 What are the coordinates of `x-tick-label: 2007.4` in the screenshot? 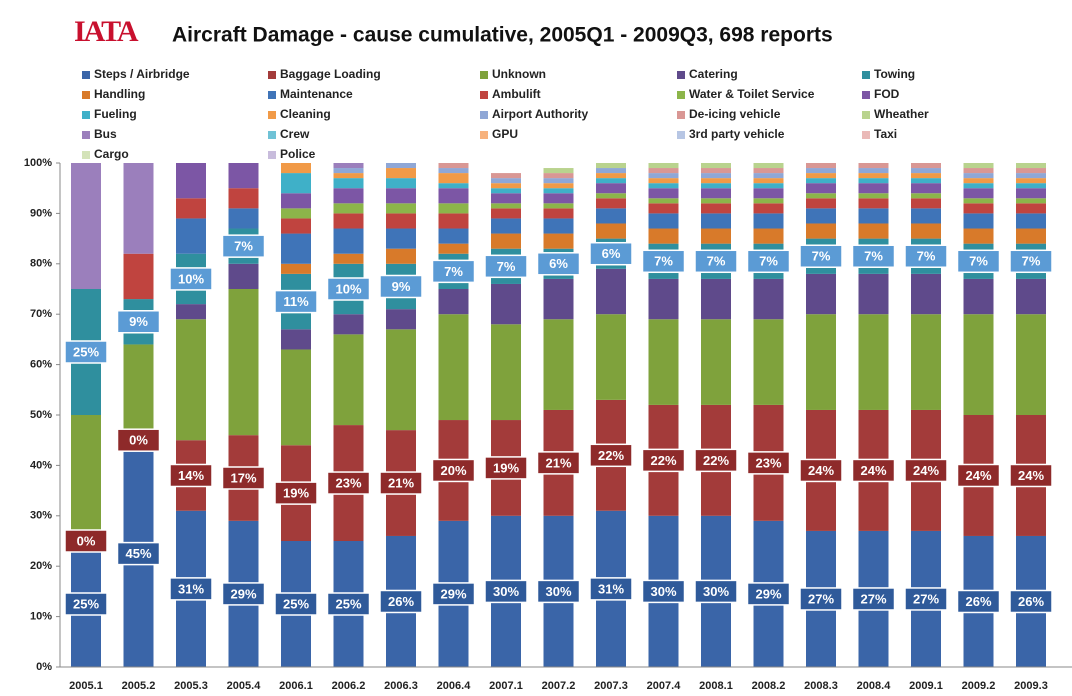 It's located at (664, 686).